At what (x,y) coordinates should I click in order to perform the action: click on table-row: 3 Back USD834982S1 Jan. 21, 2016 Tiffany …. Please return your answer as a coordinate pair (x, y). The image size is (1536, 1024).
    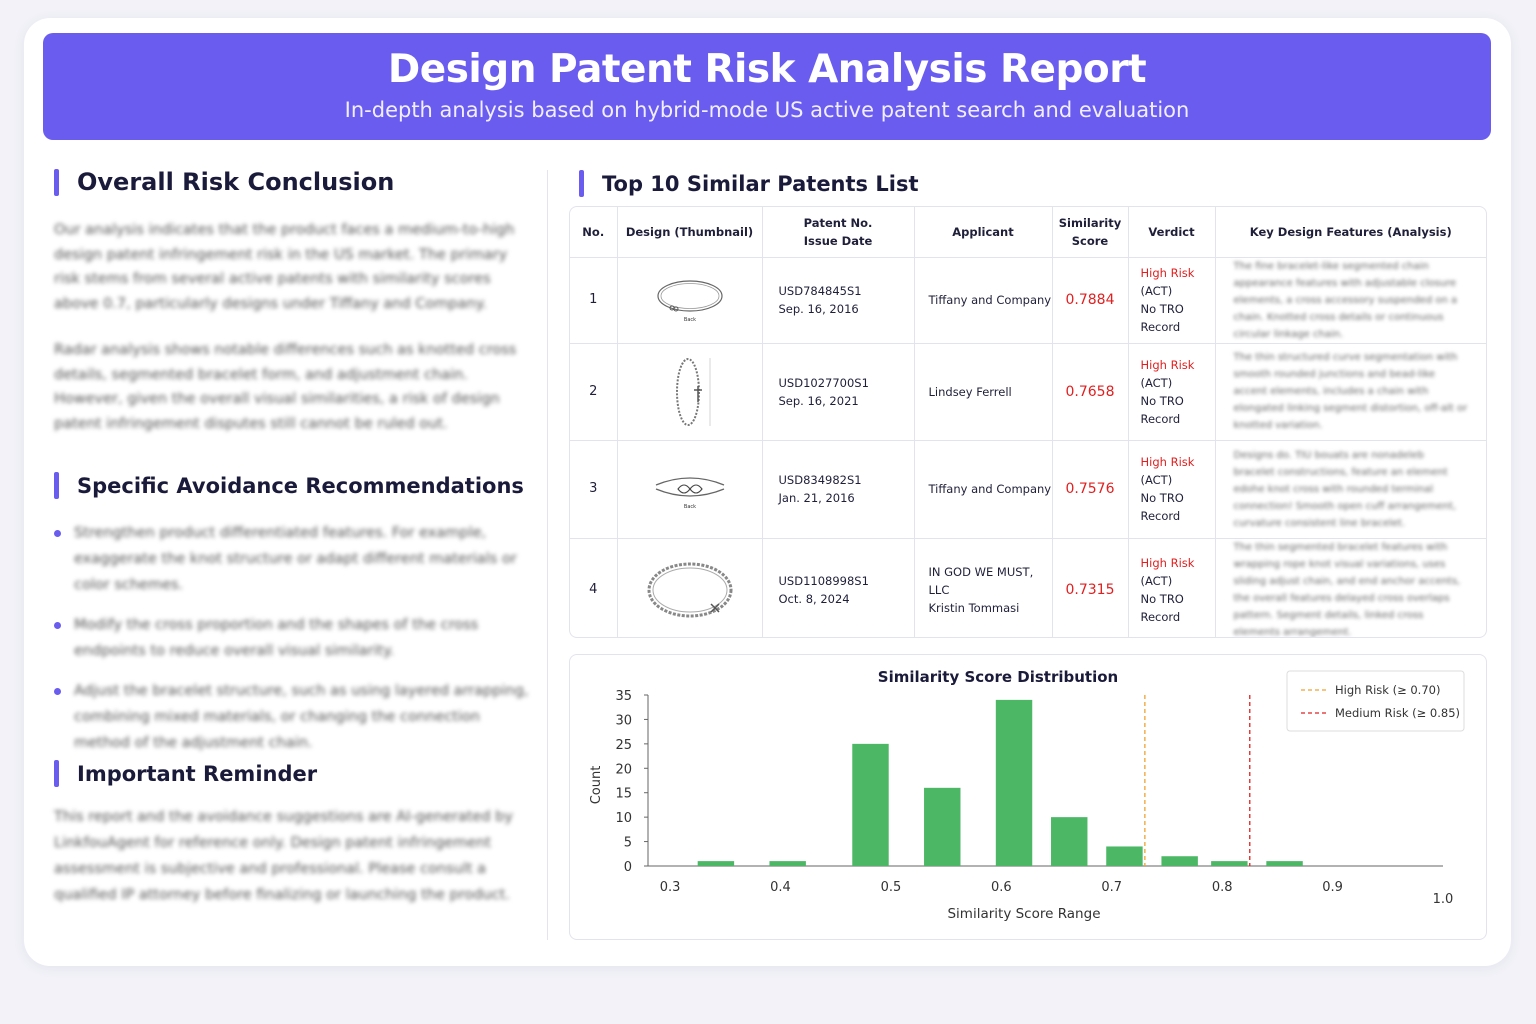
    Looking at the image, I should click on (1028, 489).